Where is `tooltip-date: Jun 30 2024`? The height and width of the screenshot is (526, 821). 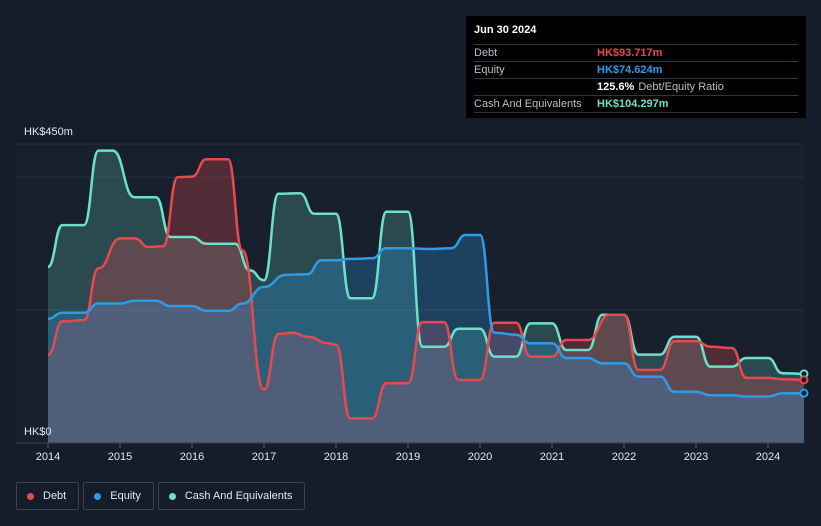
tooltip-date: Jun 30 2024 is located at coordinates (505, 30).